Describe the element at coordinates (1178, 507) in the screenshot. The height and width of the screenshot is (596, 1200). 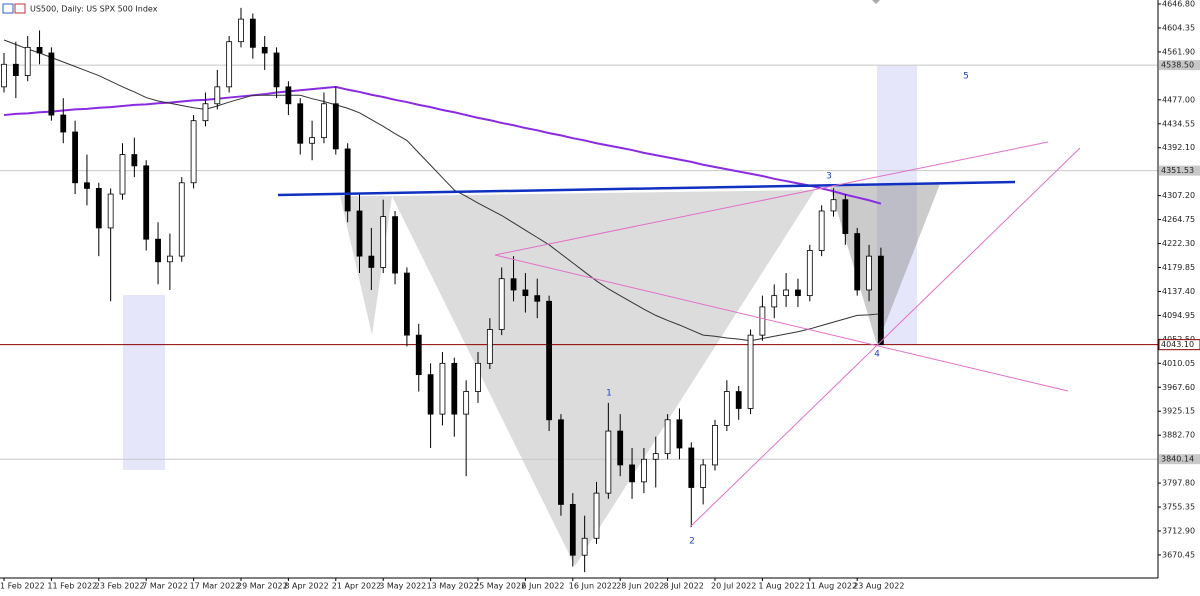
I see `y-tick-label: 3755.35` at that location.